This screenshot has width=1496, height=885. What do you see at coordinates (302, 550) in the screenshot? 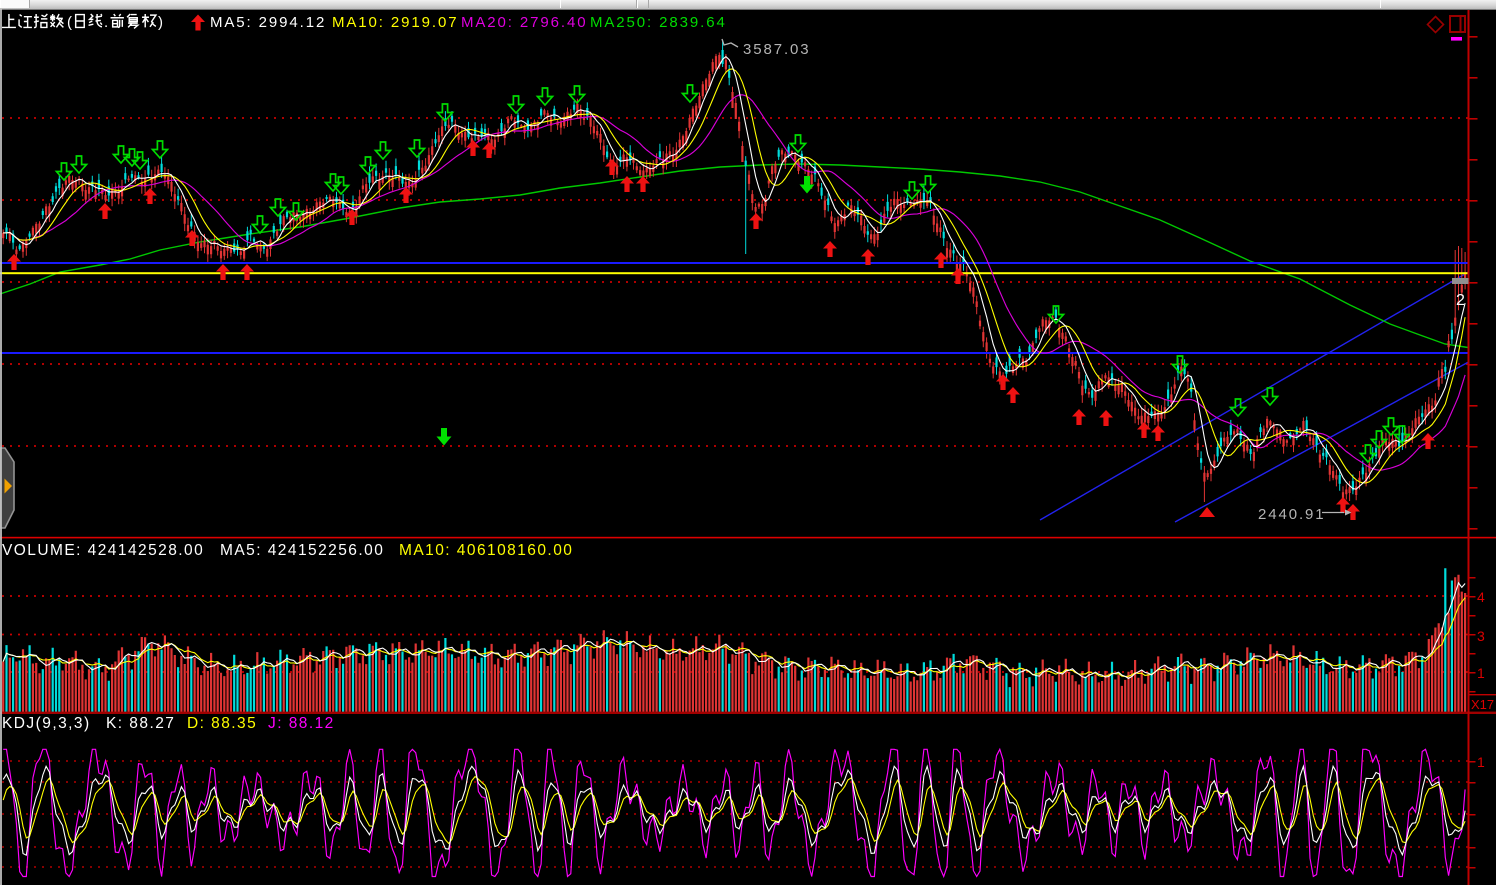
I see `svg-text: MA5: 424152256.00` at bounding box center [302, 550].